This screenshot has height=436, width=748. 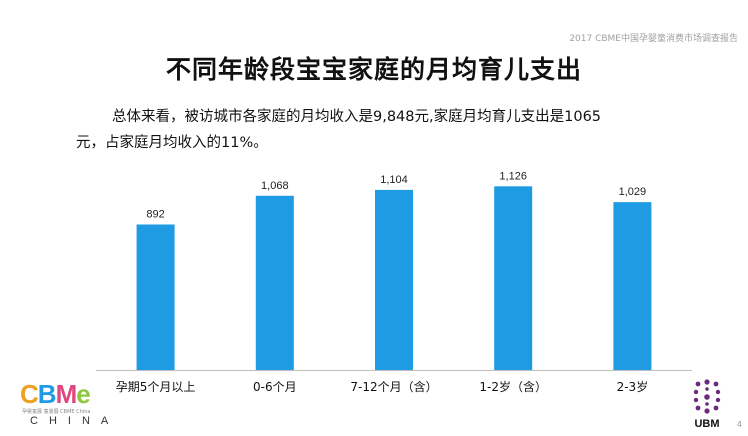 I want to click on data-label-4: 1,029, so click(x=633, y=192).